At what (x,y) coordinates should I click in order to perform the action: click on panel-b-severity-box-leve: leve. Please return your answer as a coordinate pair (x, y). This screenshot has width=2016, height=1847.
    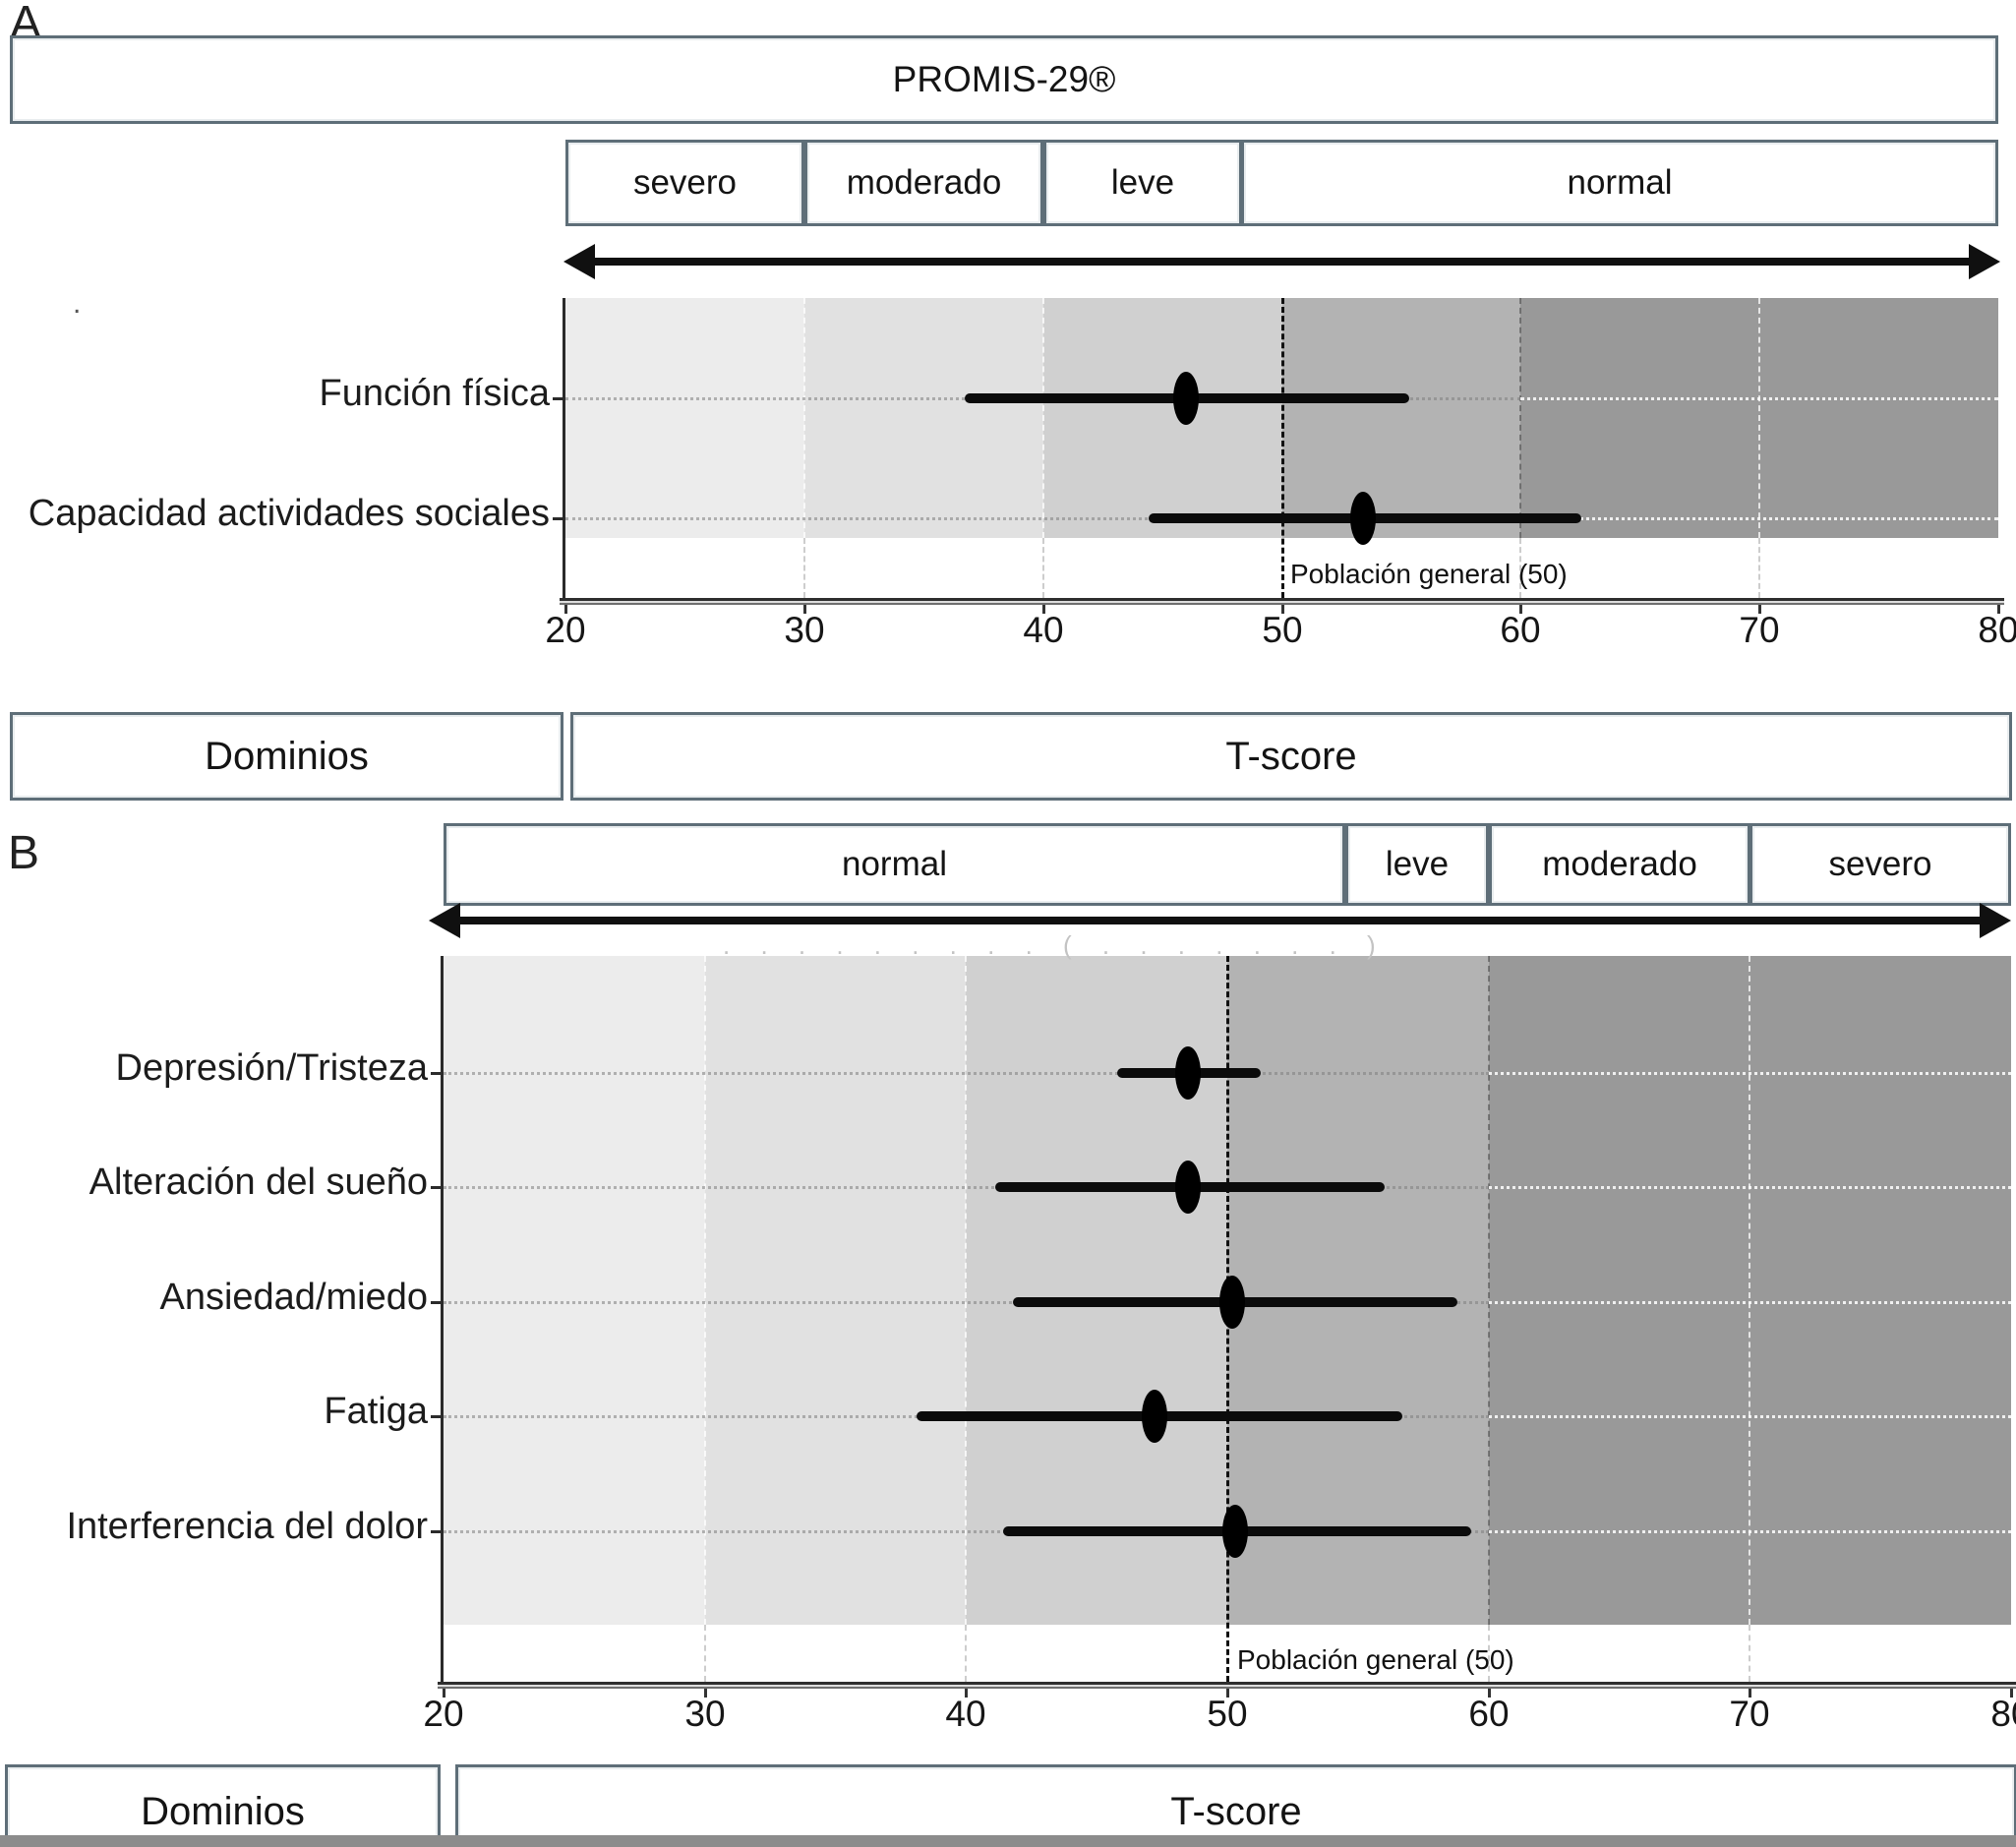
    Looking at the image, I should click on (1417, 864).